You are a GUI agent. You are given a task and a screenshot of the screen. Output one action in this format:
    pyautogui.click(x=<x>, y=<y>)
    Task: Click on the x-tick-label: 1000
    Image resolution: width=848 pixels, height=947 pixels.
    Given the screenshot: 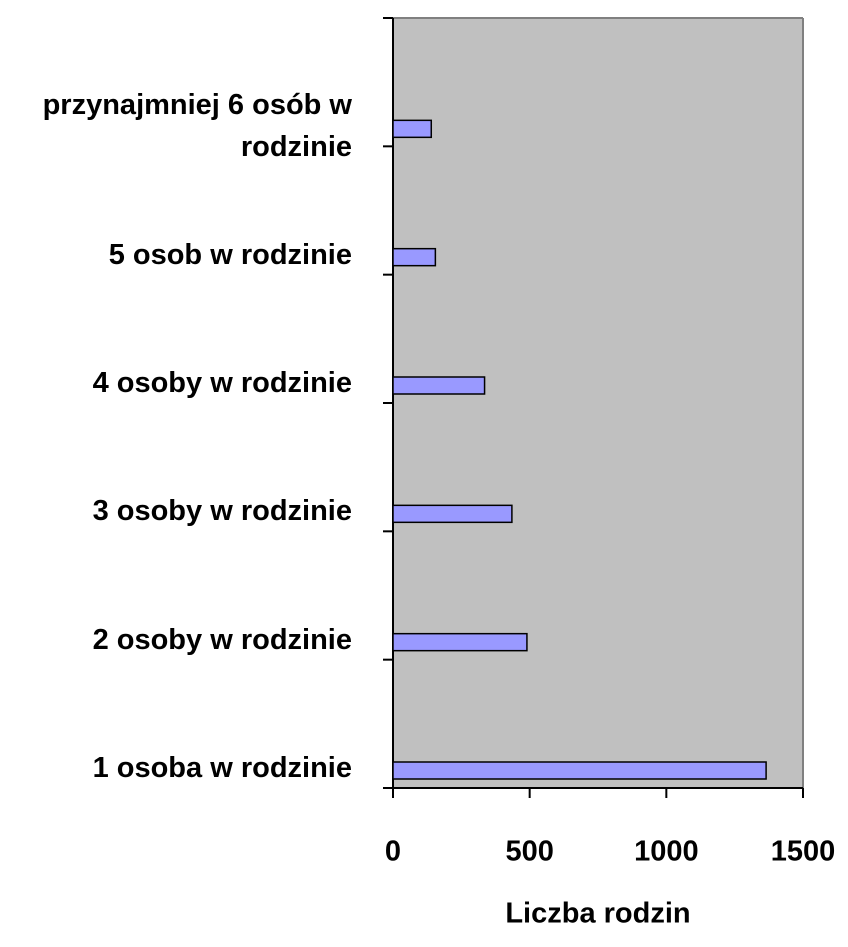 What is the action you would take?
    pyautogui.click(x=666, y=852)
    